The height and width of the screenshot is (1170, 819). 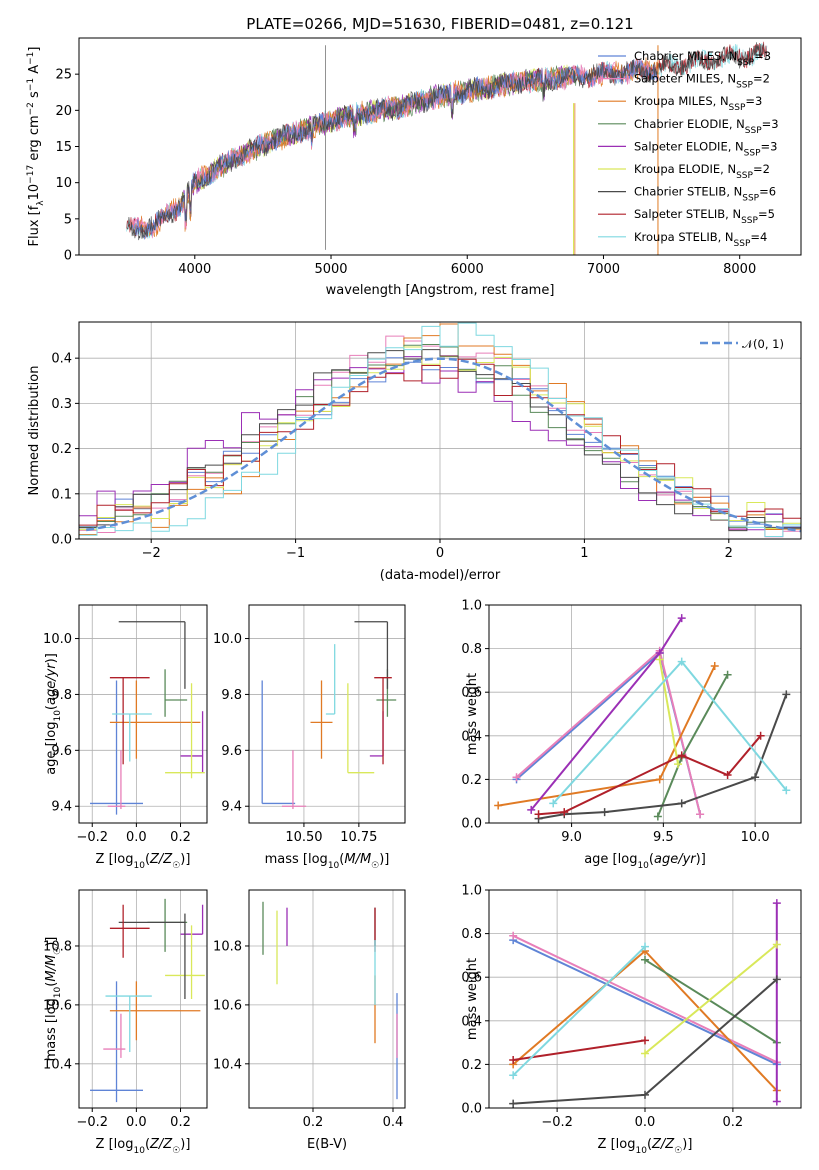 I want to click on y-tick-label: 0.4, so click(x=471, y=1021).